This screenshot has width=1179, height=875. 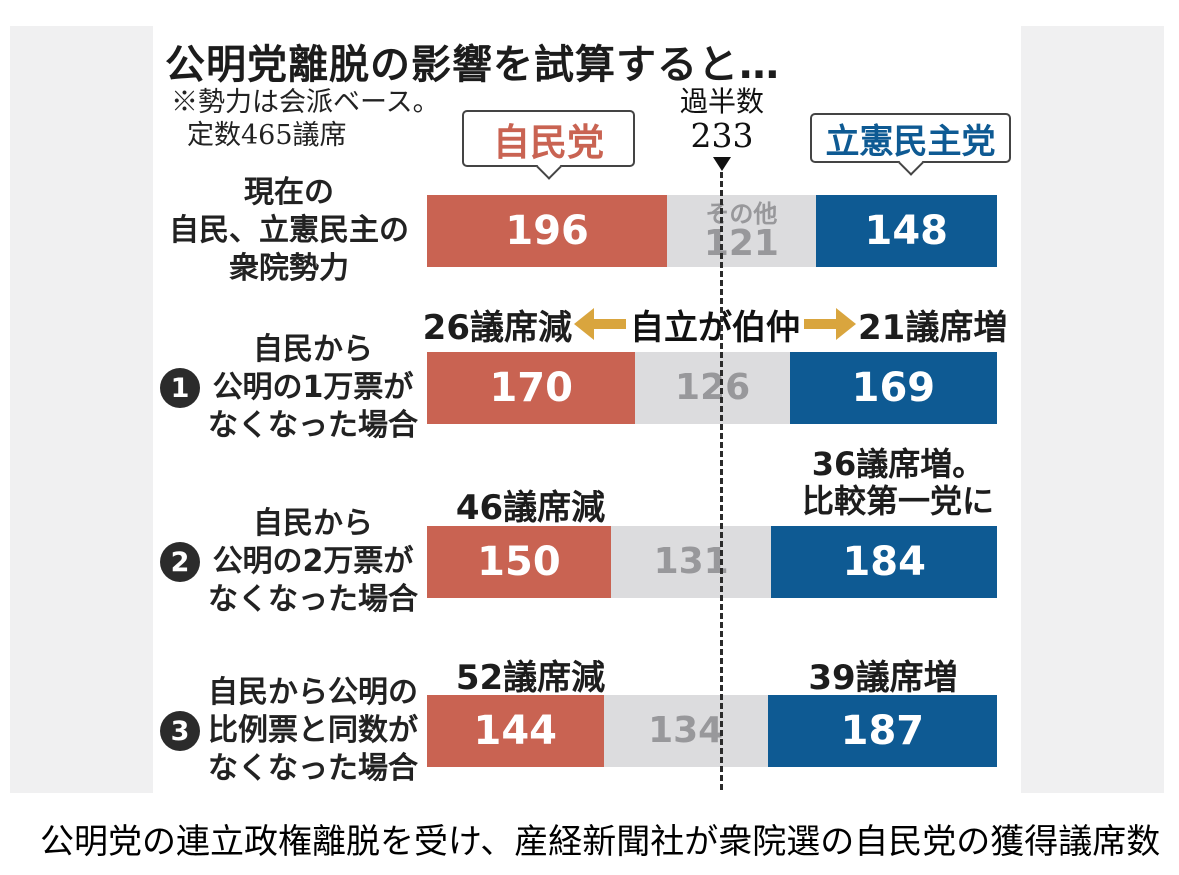 What do you see at coordinates (883, 678) in the screenshot?
I see `cdp-change-note: 39議席増` at bounding box center [883, 678].